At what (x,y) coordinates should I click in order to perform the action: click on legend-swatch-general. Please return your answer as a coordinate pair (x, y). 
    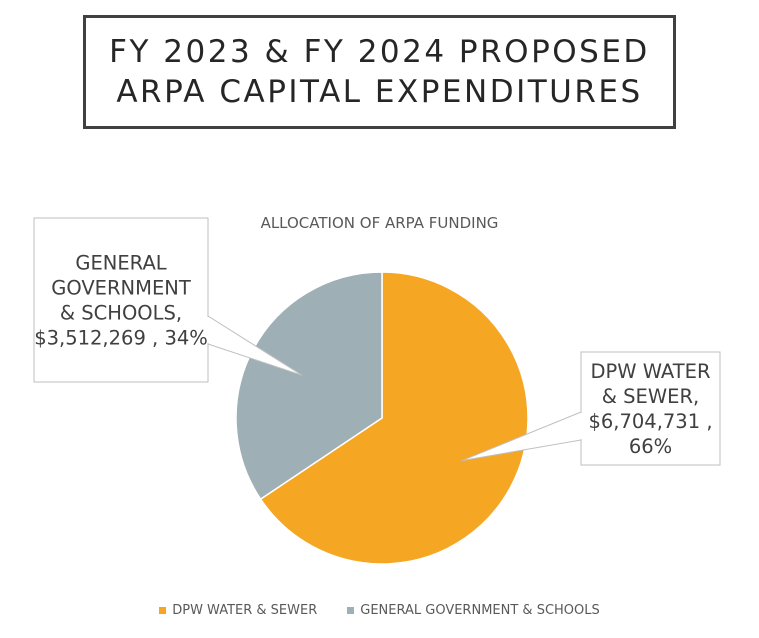
    Looking at the image, I should click on (351, 610).